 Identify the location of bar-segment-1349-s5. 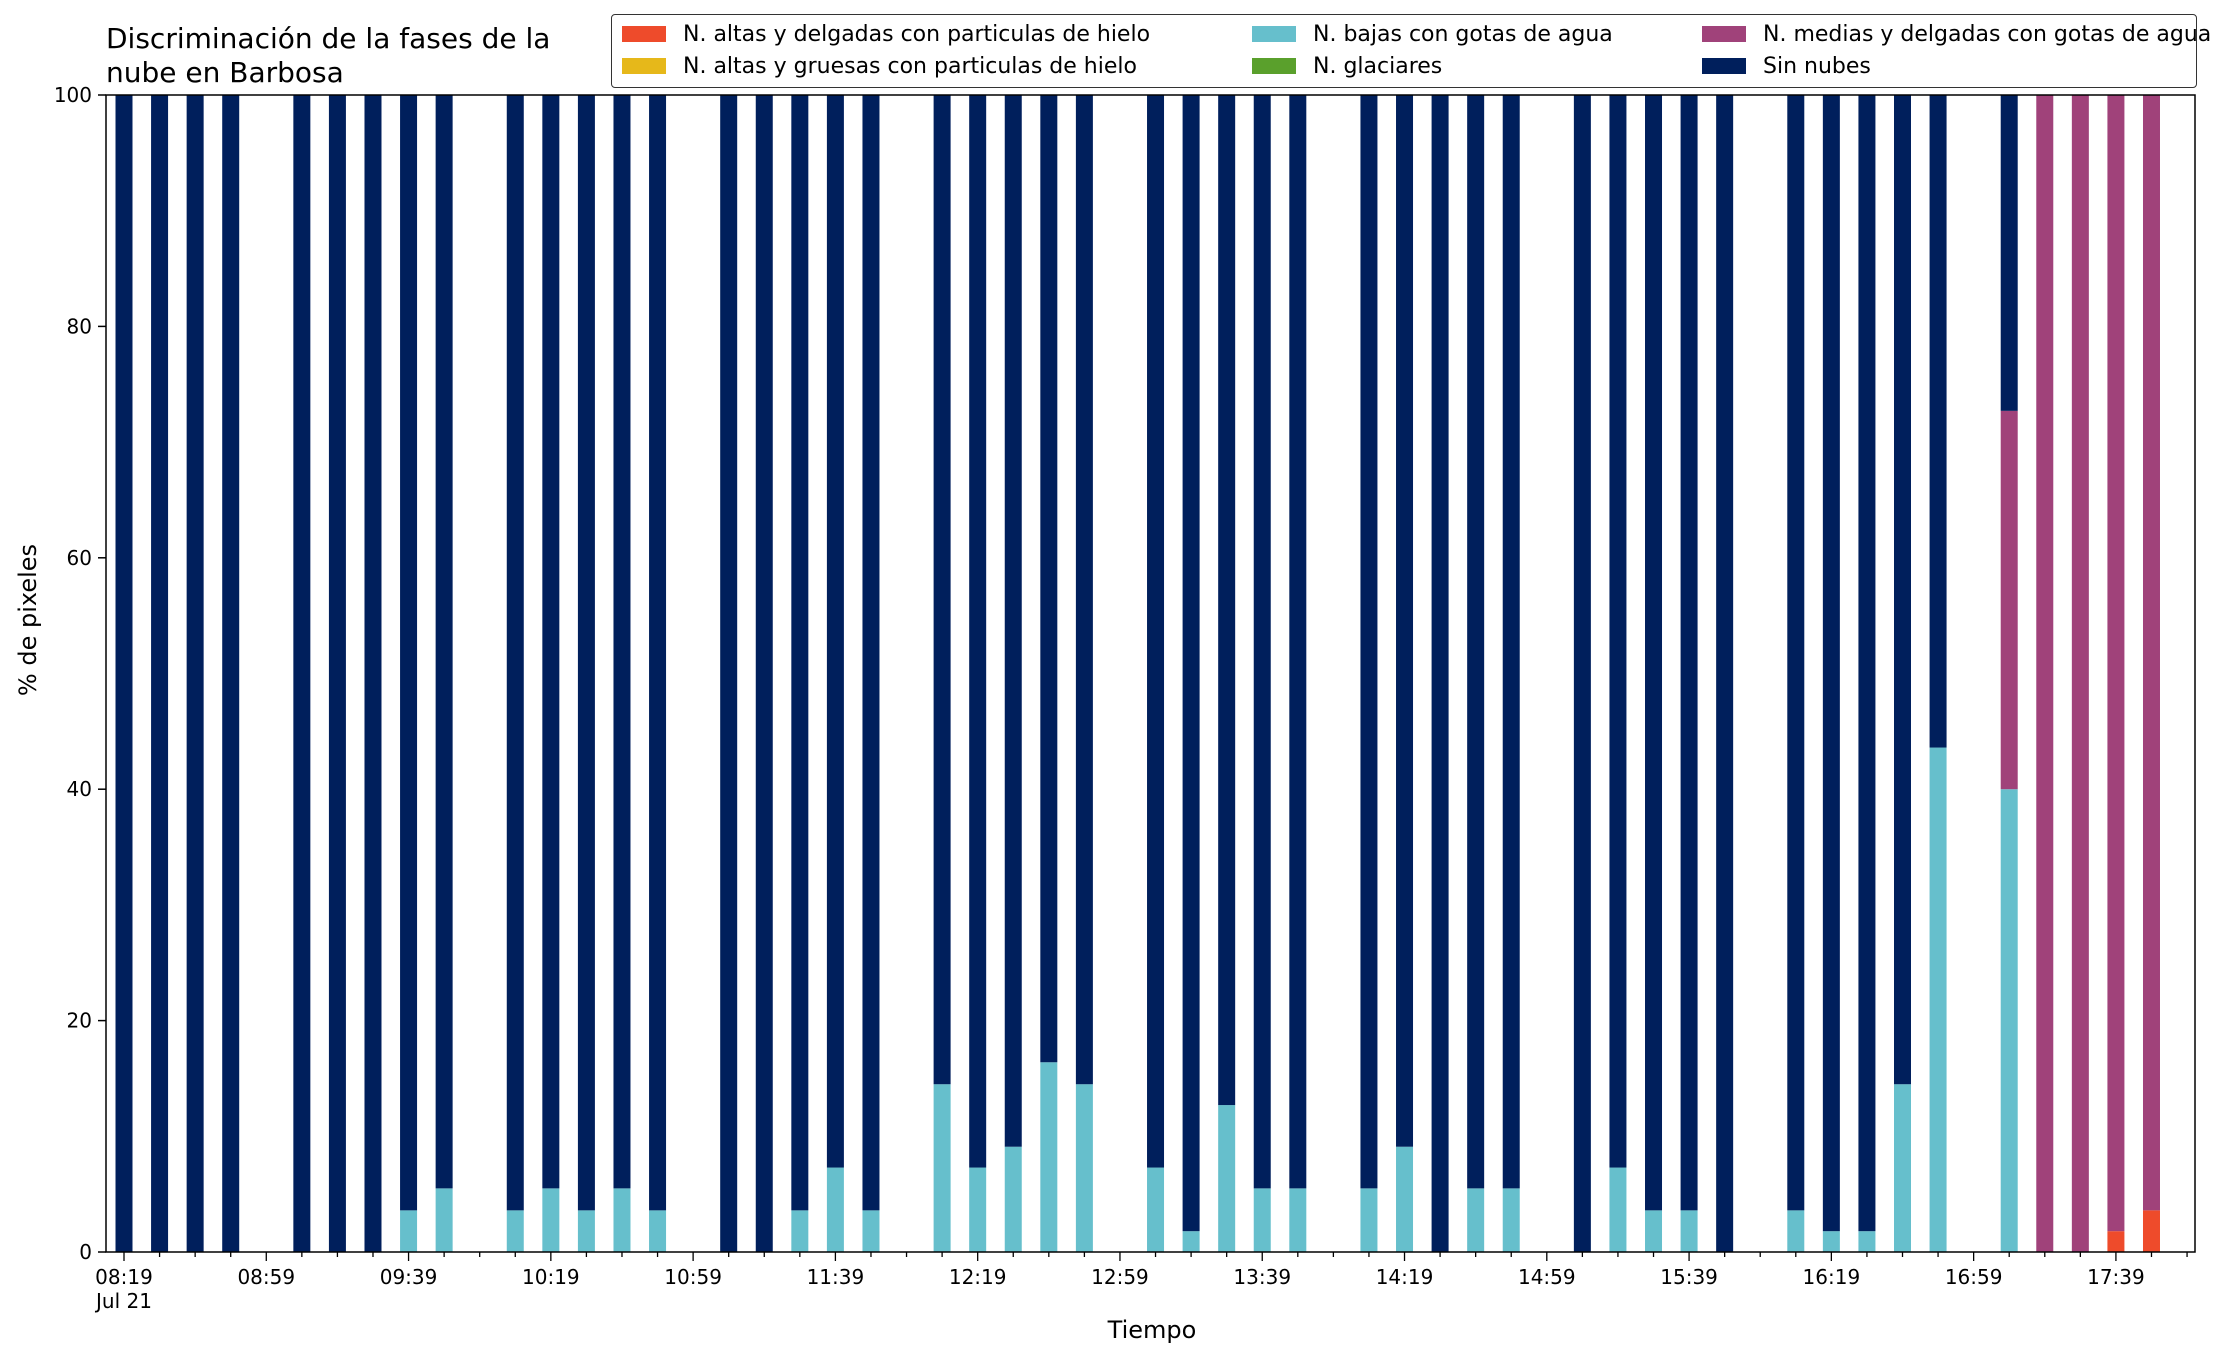
(1298, 642).